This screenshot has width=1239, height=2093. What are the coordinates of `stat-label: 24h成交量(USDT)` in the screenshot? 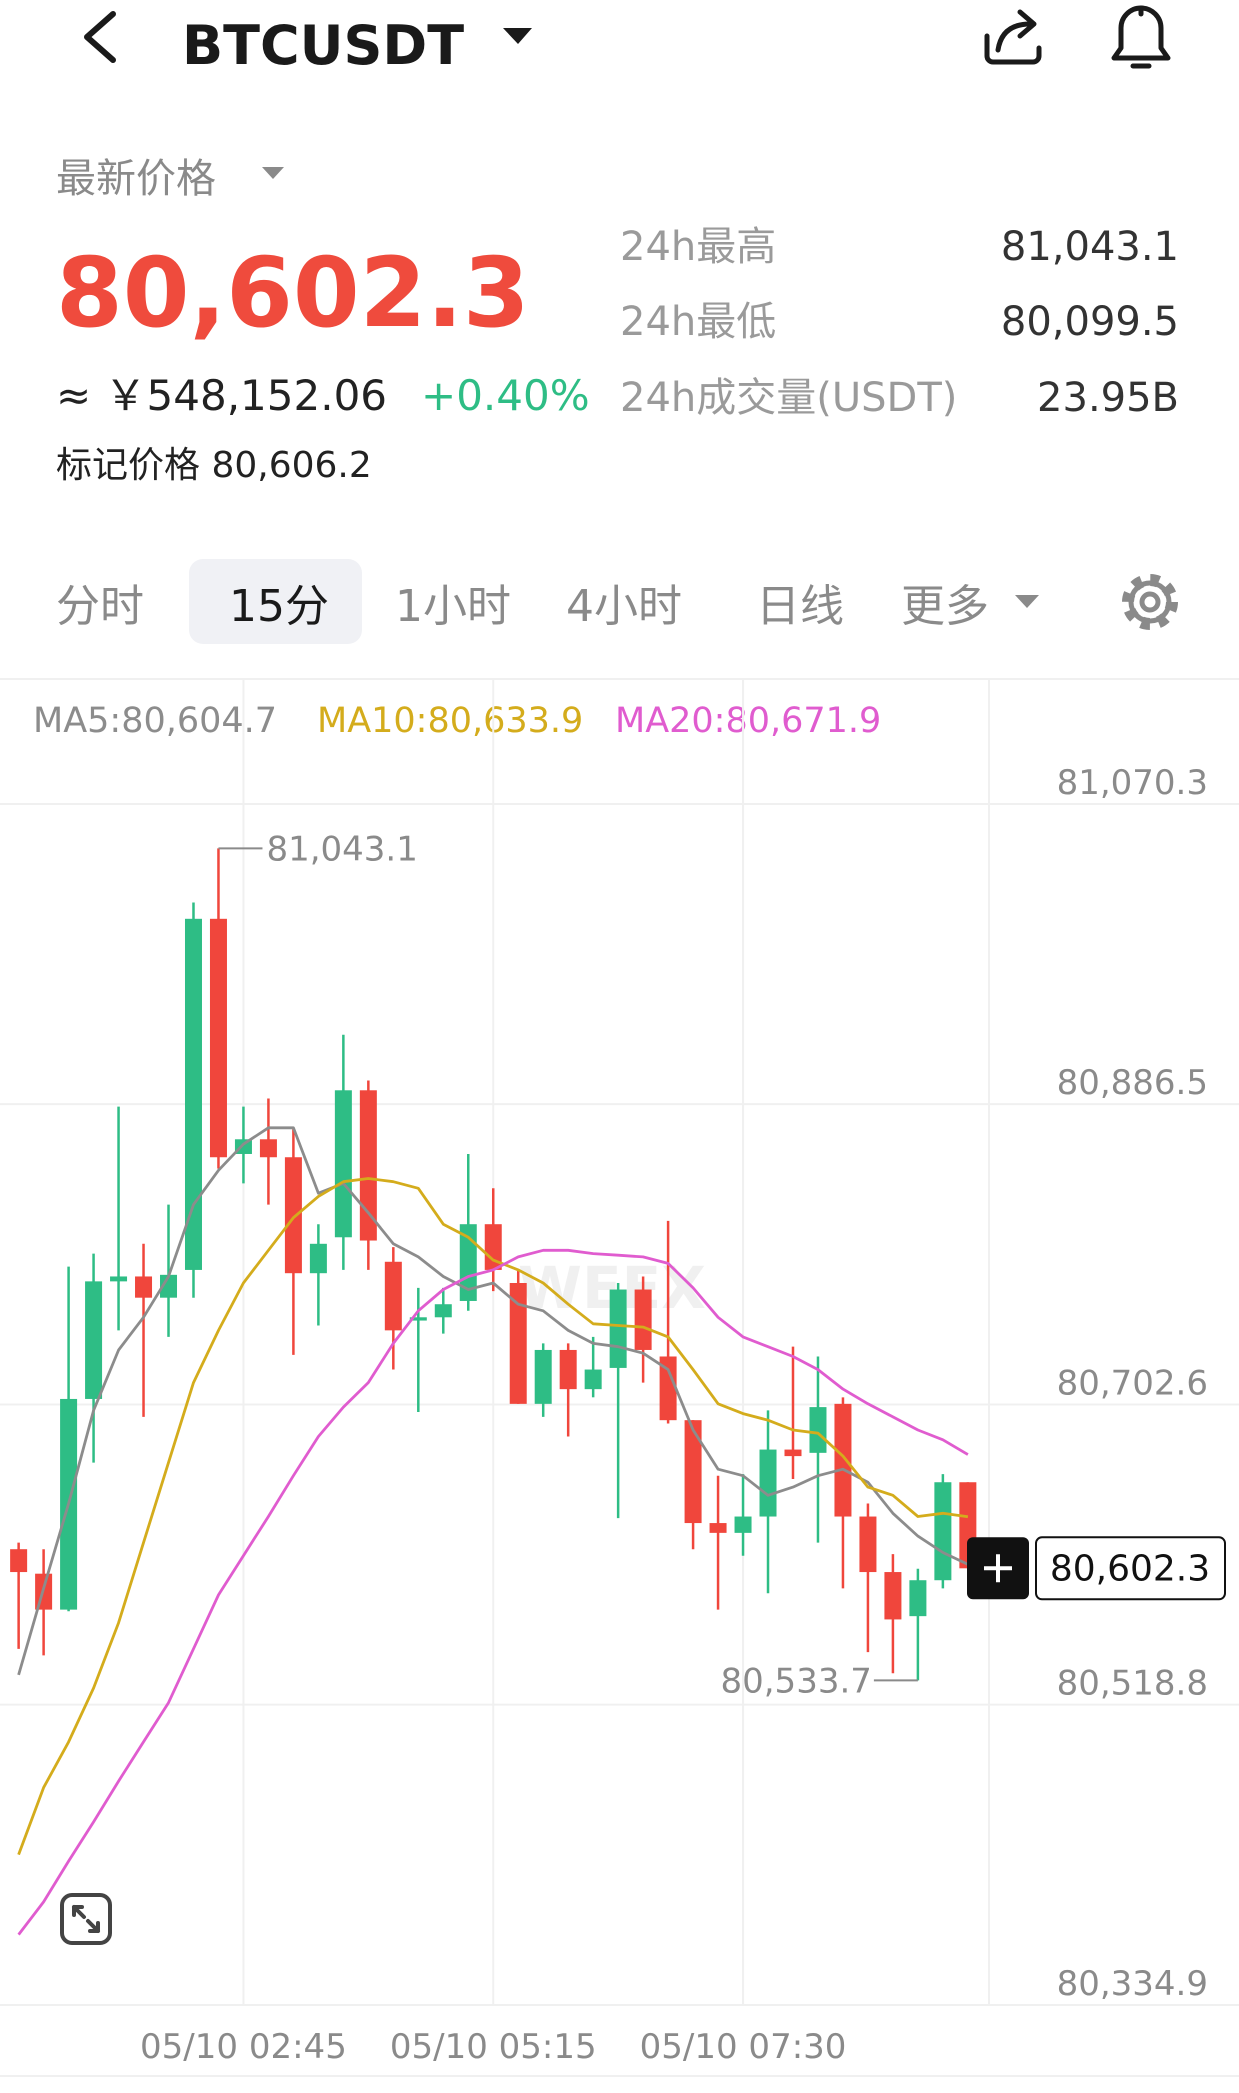 It's located at (788, 398).